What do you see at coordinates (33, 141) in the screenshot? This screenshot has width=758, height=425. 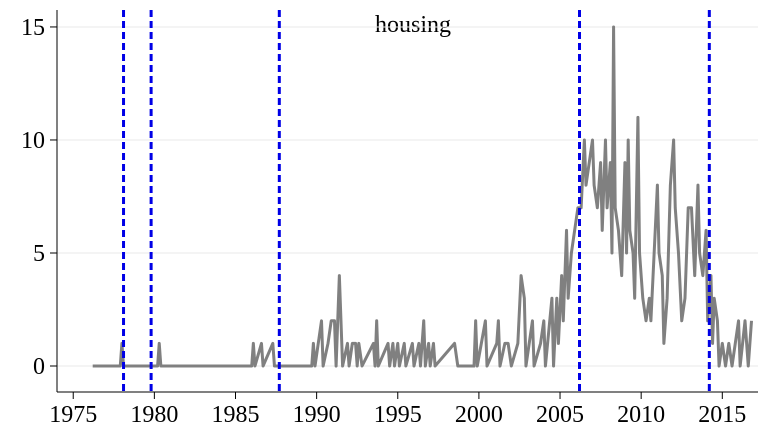 I see `y-tick-label: 10` at bounding box center [33, 141].